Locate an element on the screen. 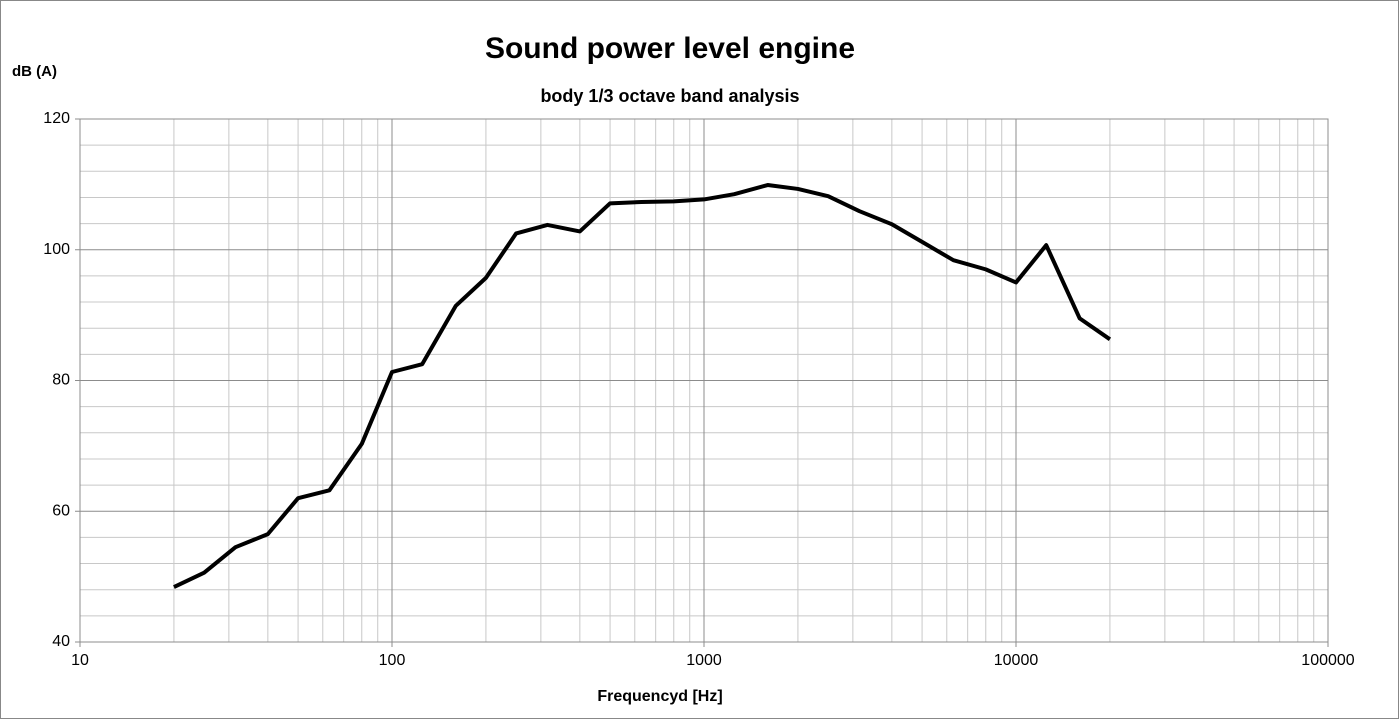  y-tick-label: 40 is located at coordinates (61, 641).